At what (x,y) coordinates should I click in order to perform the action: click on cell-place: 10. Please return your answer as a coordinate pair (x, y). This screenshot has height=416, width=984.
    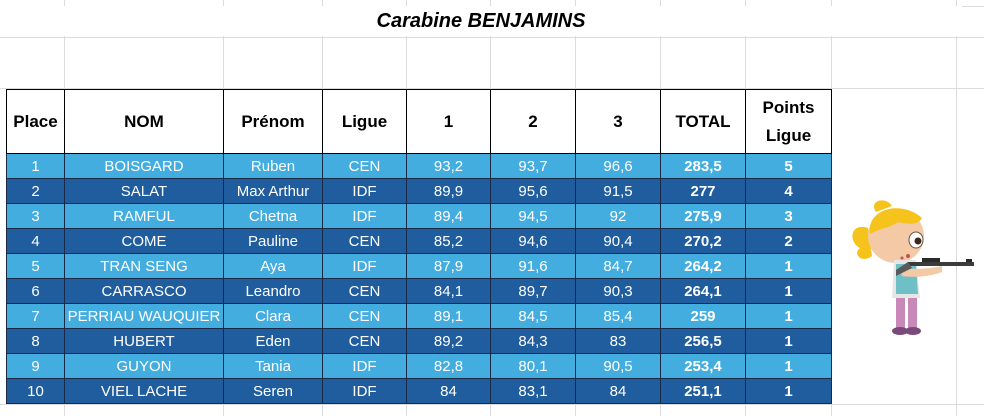
    Looking at the image, I should click on (35, 391).